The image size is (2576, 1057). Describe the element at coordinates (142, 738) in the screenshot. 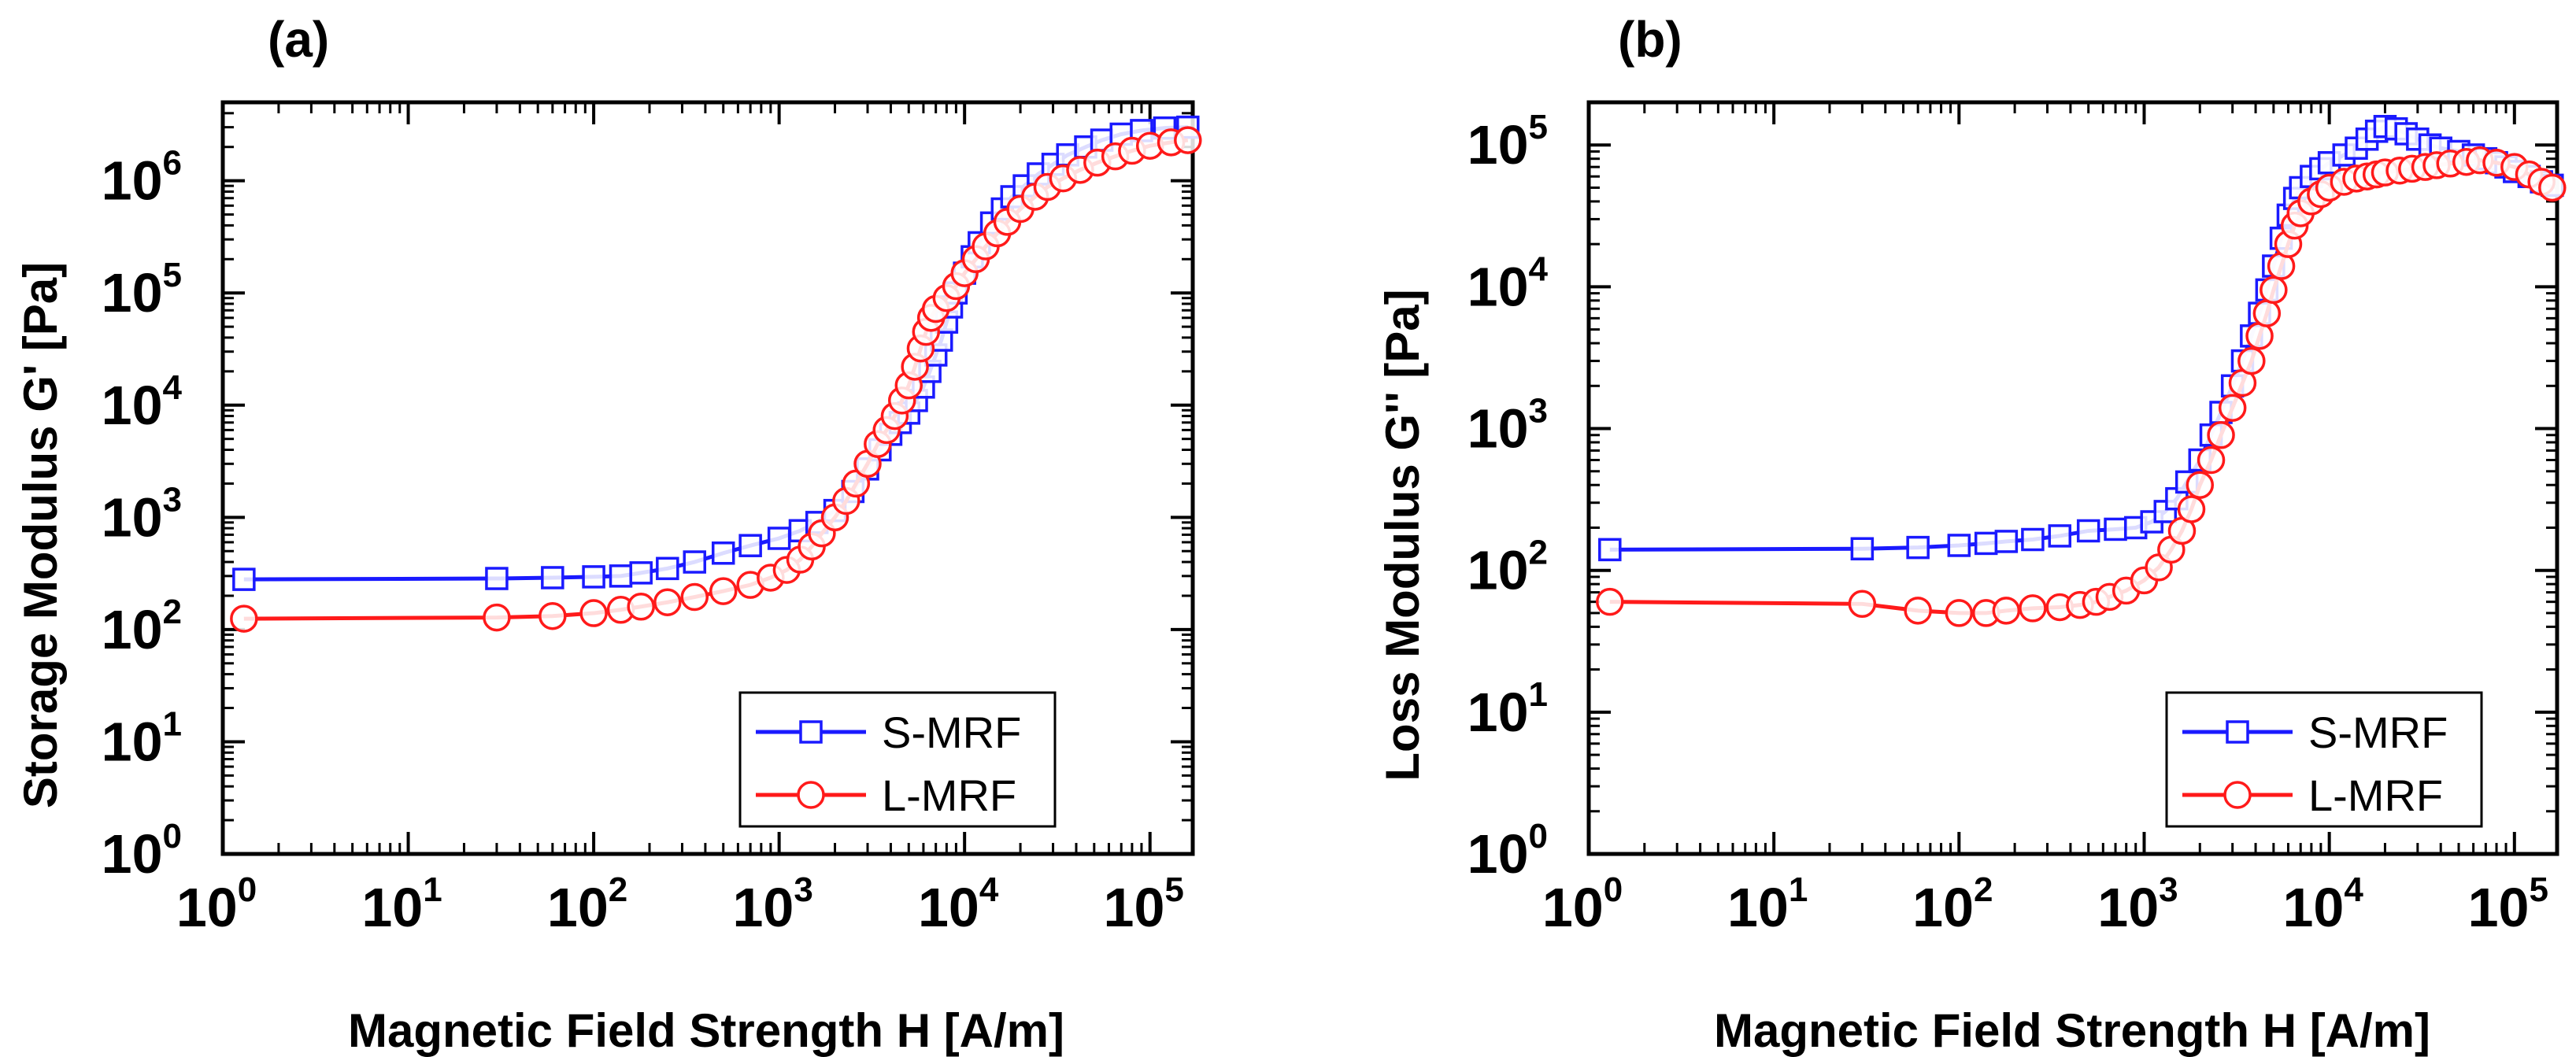

I see `y-tick-label-a: 10¹` at that location.